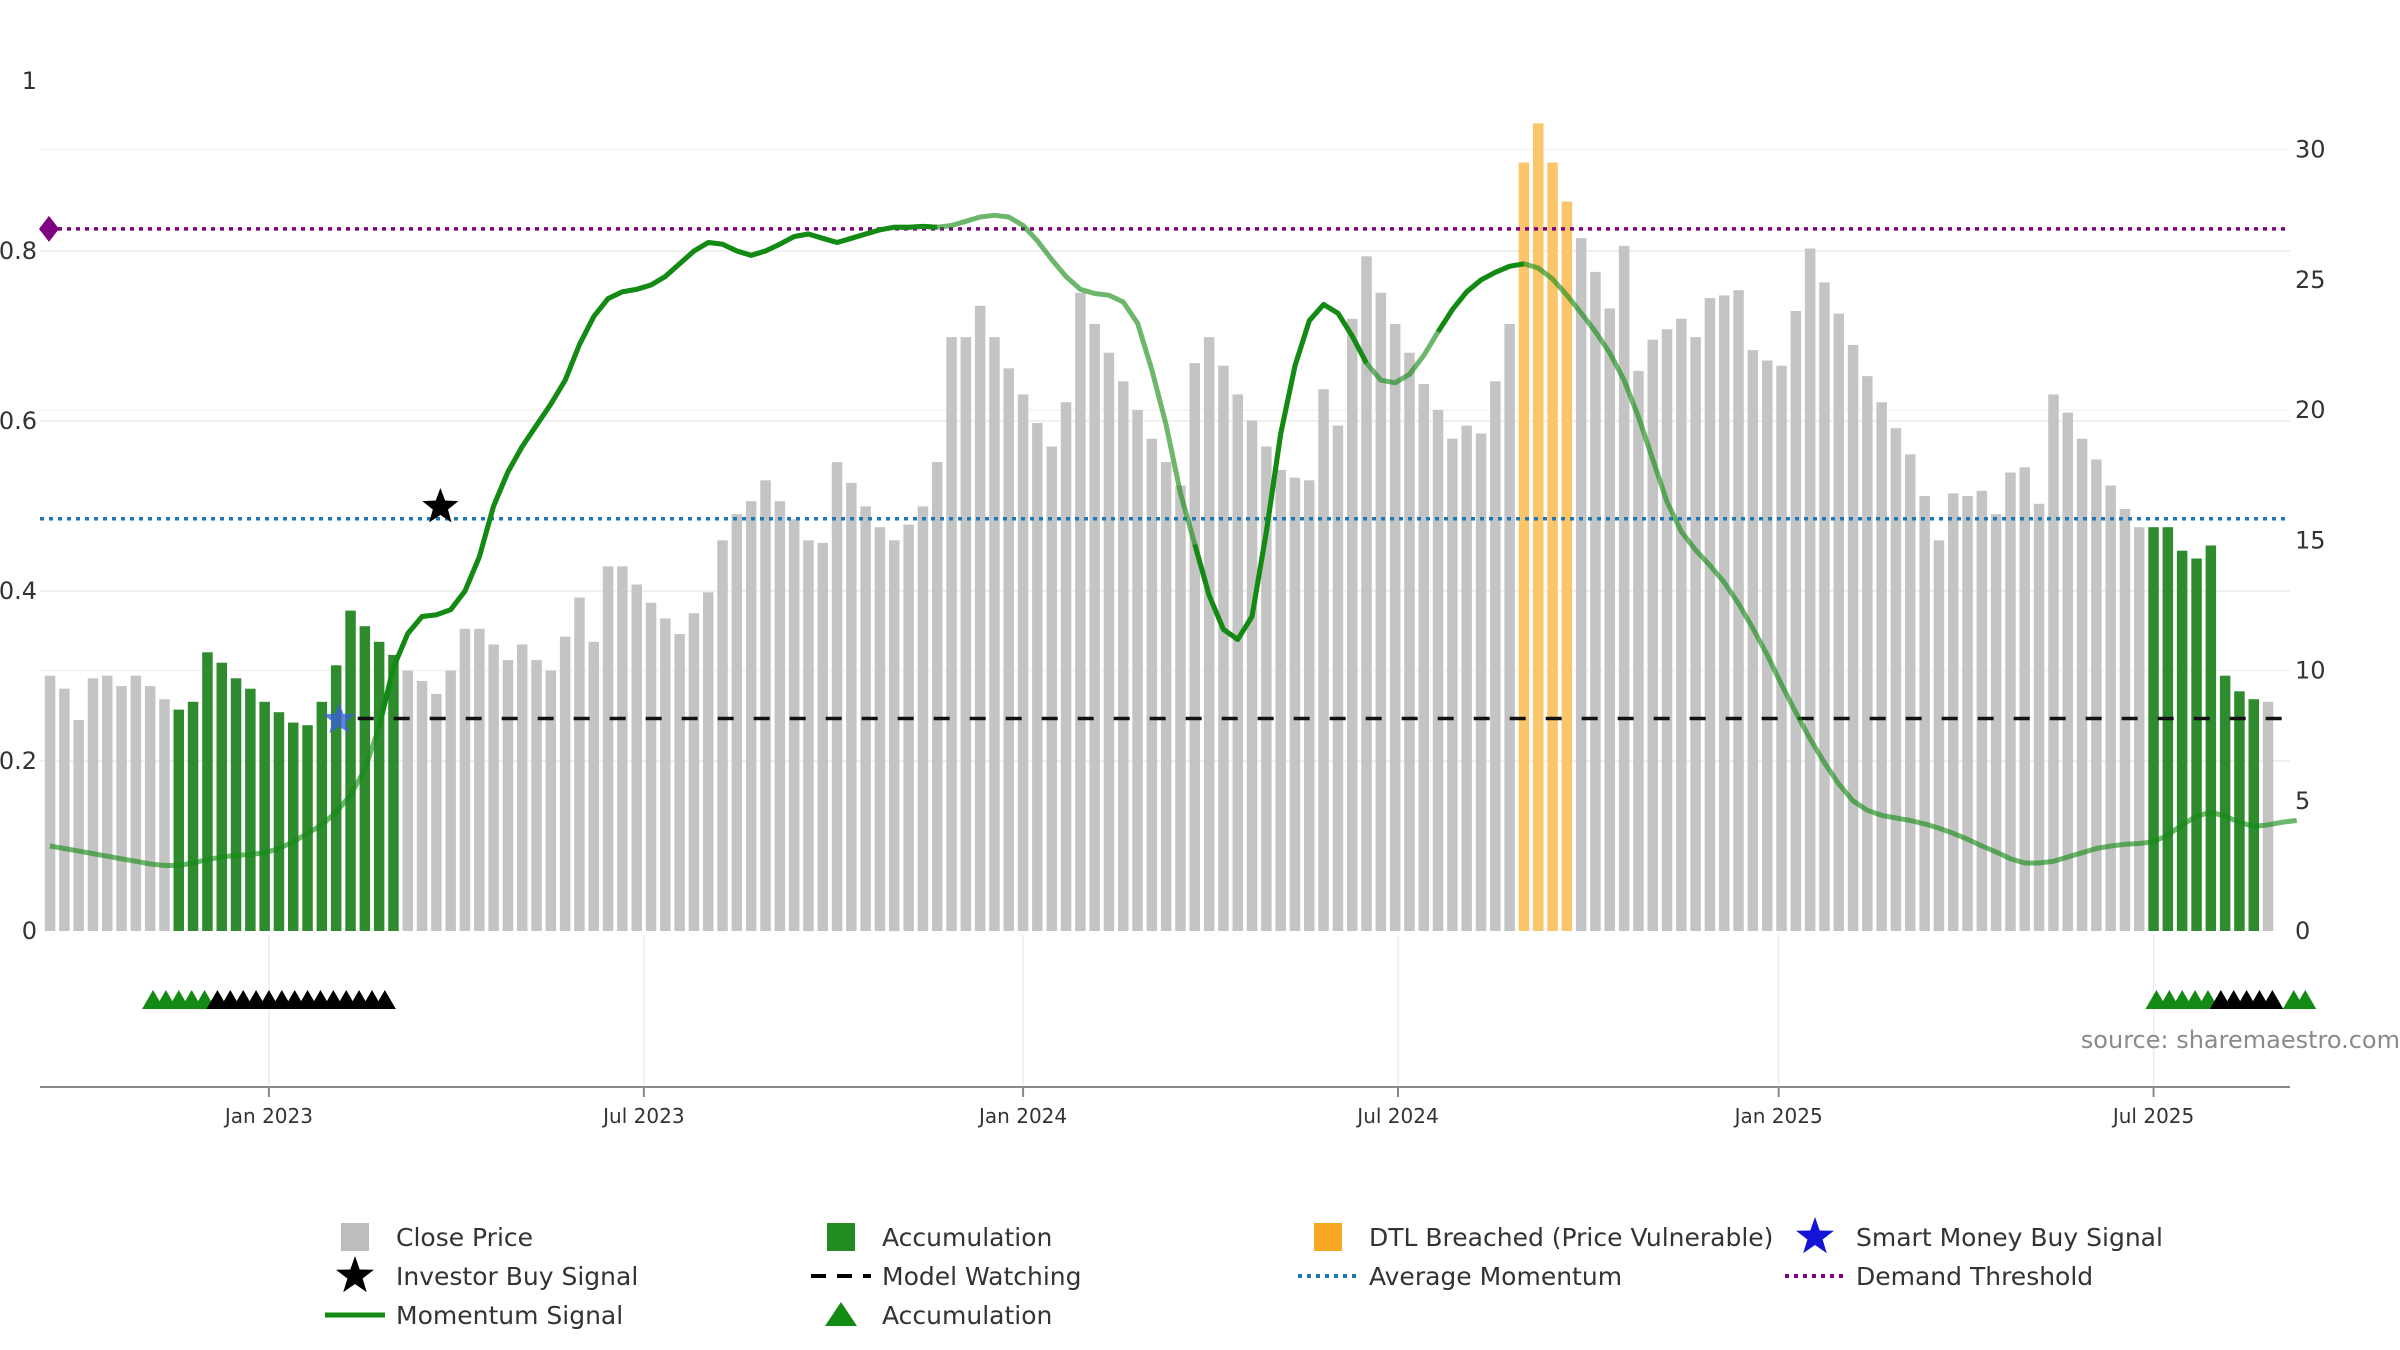  What do you see at coordinates (440, 505) in the screenshot?
I see `investor-buy-star` at bounding box center [440, 505].